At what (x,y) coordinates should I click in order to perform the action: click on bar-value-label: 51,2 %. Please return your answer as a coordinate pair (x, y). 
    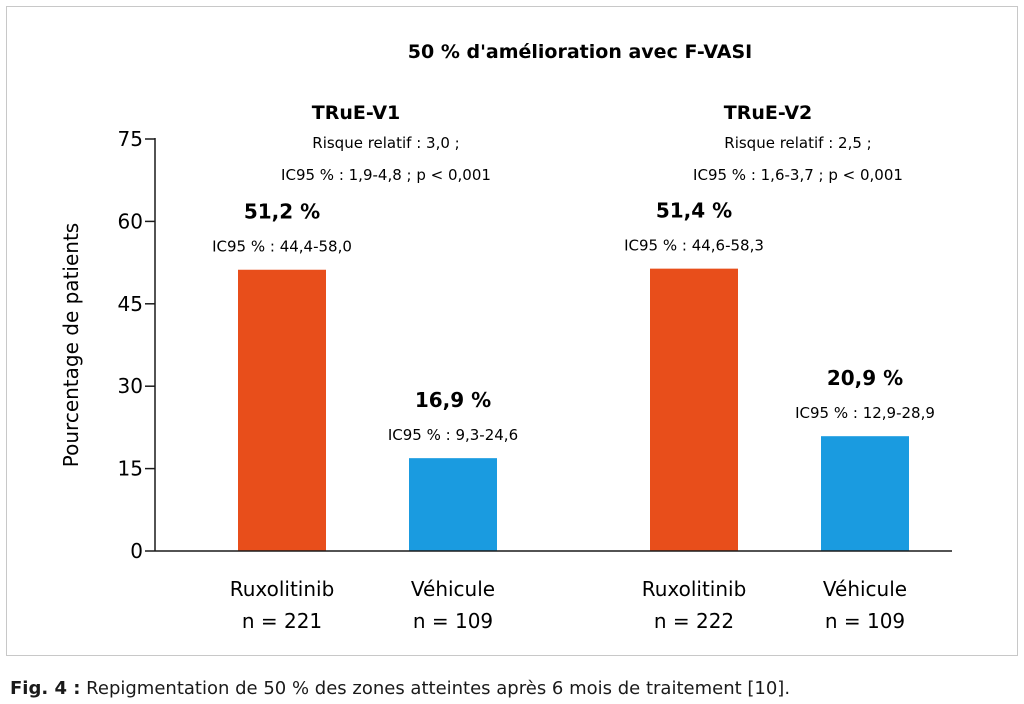
    Looking at the image, I should click on (282, 212).